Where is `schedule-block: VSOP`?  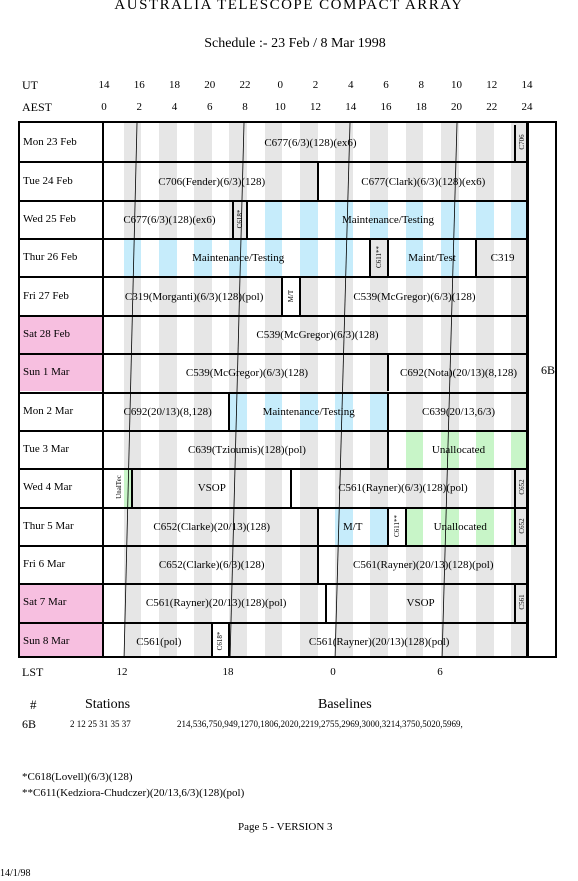 schedule-block: VSOP is located at coordinates (420, 603).